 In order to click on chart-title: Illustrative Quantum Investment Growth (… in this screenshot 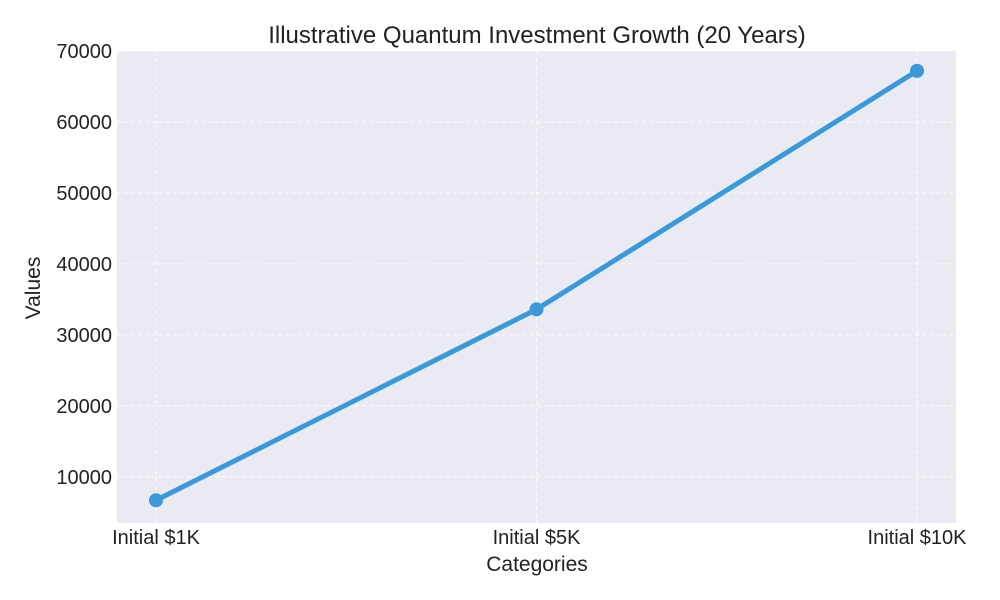, I will do `click(537, 35)`.